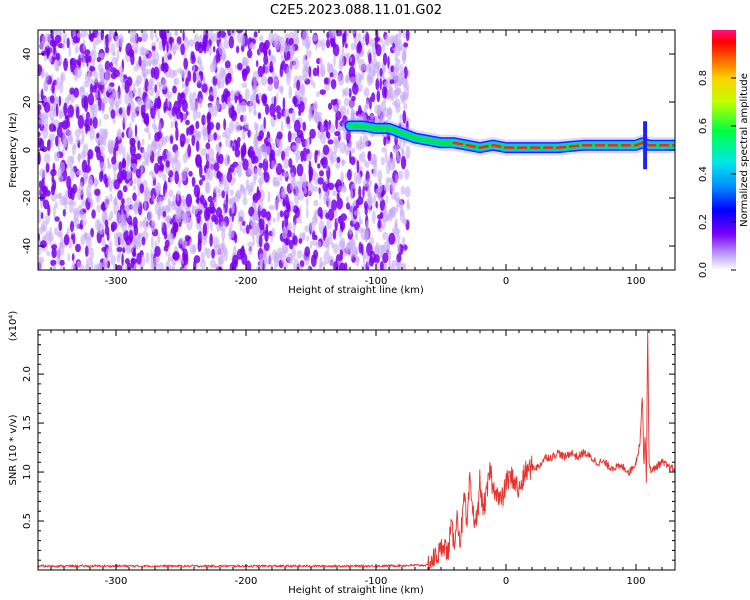  Describe the element at coordinates (703, 270) in the screenshot. I see `colorbar-tick-label: 0.0` at that location.